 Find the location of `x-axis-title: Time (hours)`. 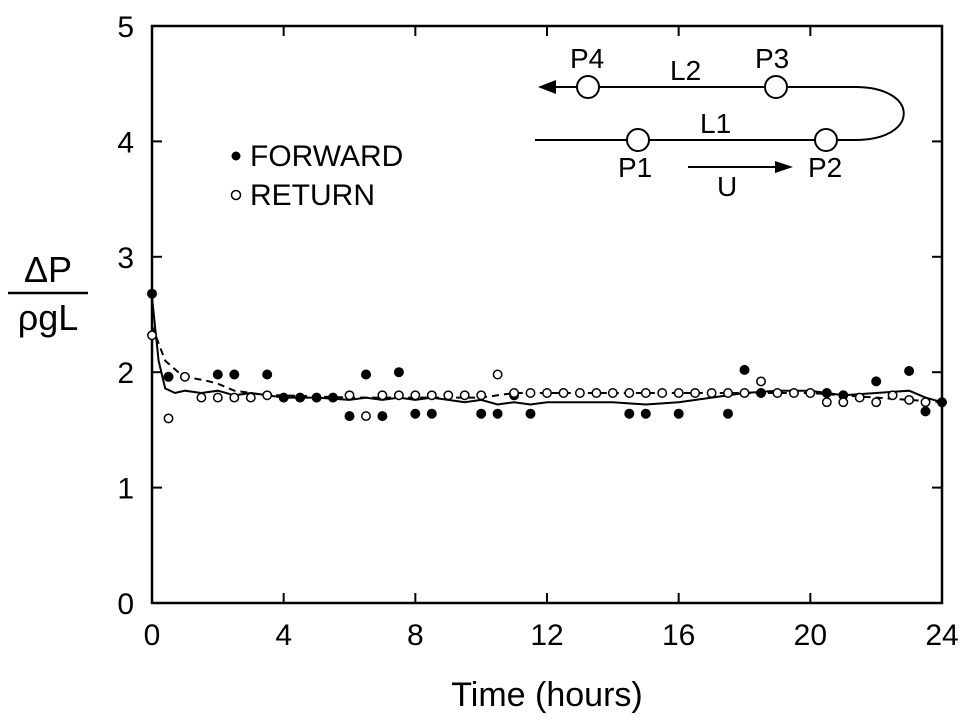

x-axis-title: Time (hours) is located at coordinates (546, 695).